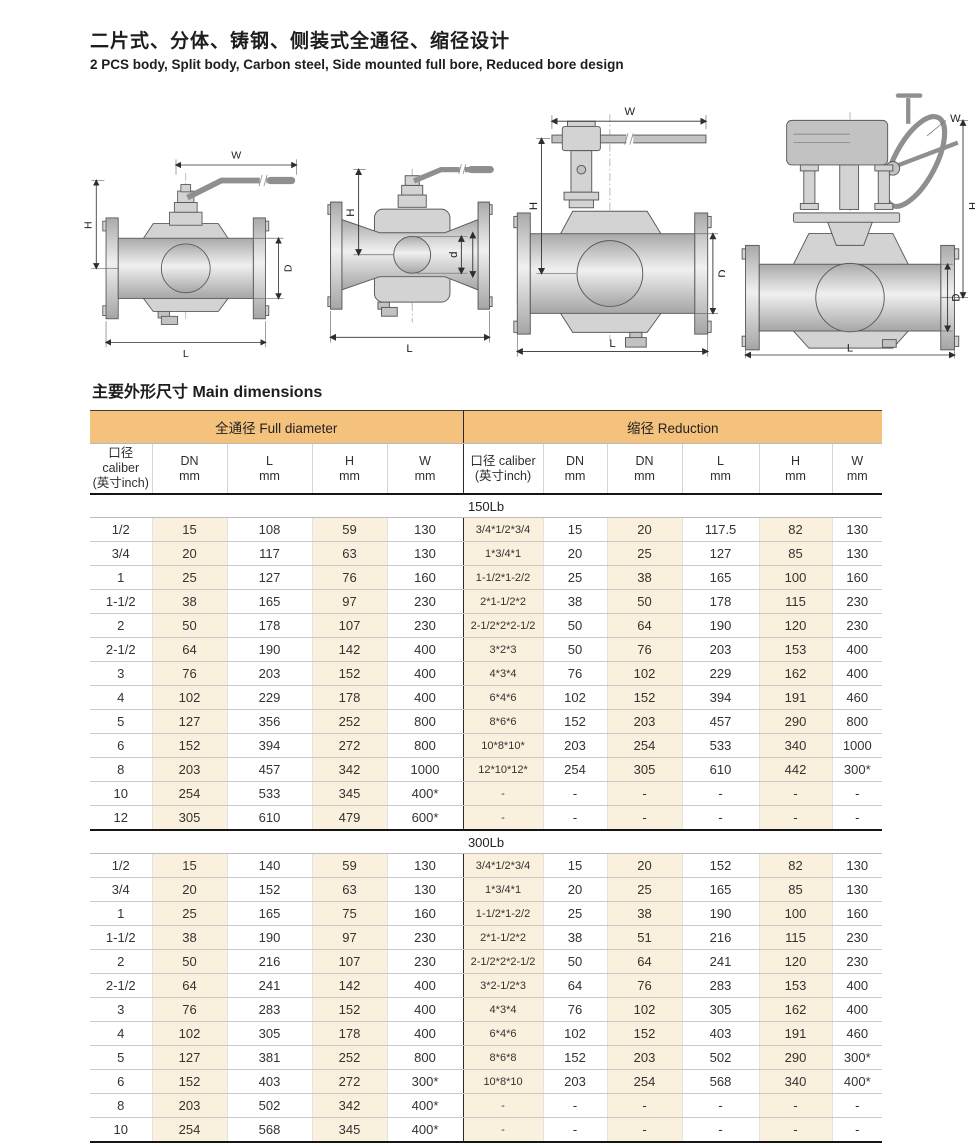 This screenshot has width=978, height=1143. I want to click on table-row: 2 50 216 107 230 2-1/2*2*2-1/2 50 64 241 120 230, so click(486, 961).